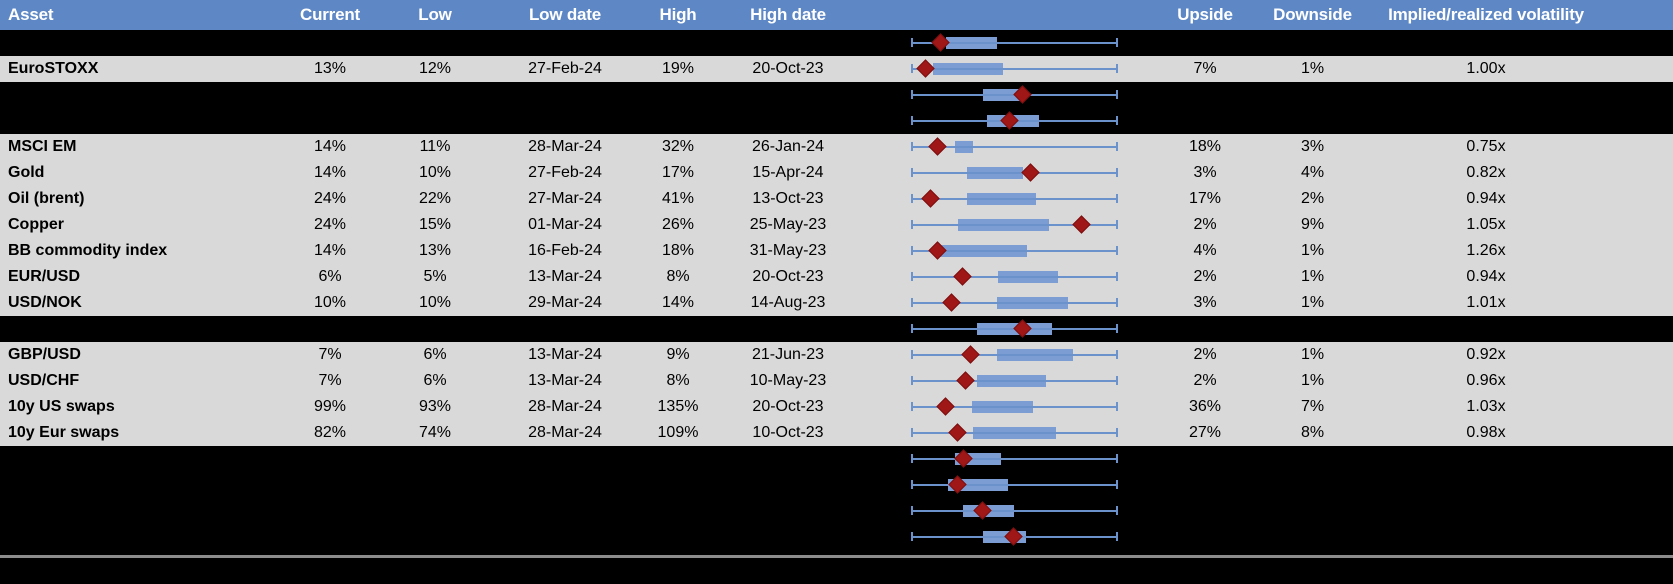 The height and width of the screenshot is (584, 1673). What do you see at coordinates (678, 250) in the screenshot?
I see `cell-high: 18%` at bounding box center [678, 250].